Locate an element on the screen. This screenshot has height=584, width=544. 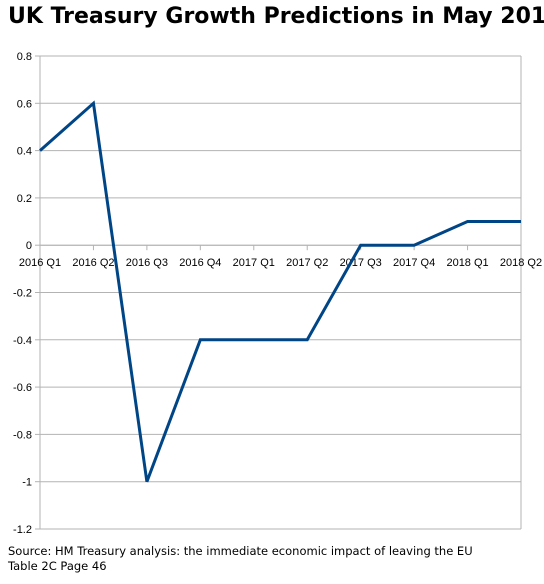
y-tick-label: -1.2 is located at coordinates (22, 530).